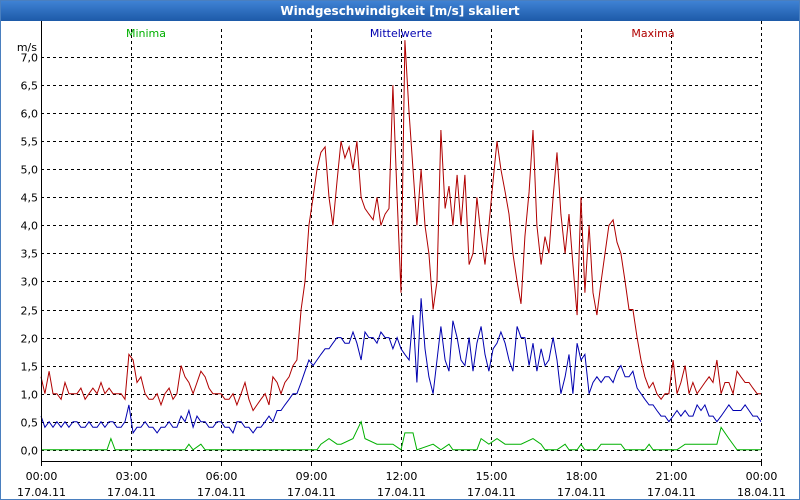 This screenshot has height=500, width=800. I want to click on x-tick-time: 03:00, so click(132, 476).